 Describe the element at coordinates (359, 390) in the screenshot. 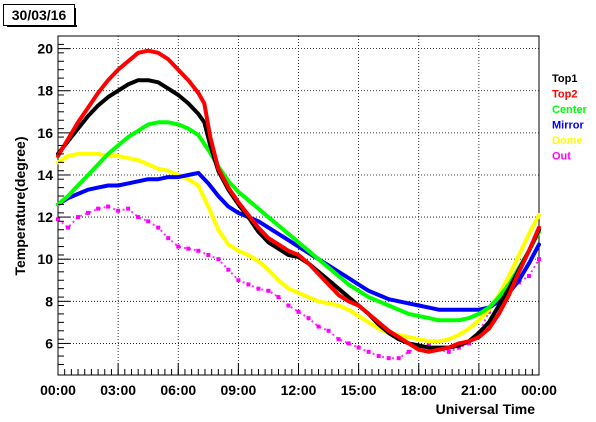

I see `x-tick-label: 15:00` at that location.